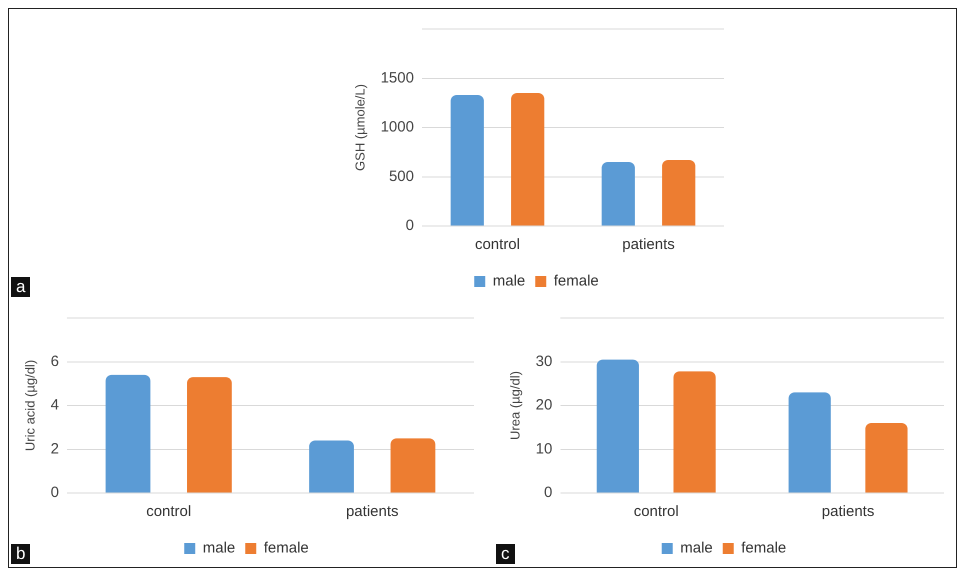  Describe the element at coordinates (397, 77) in the screenshot. I see `y-tick-label: 1500` at that location.